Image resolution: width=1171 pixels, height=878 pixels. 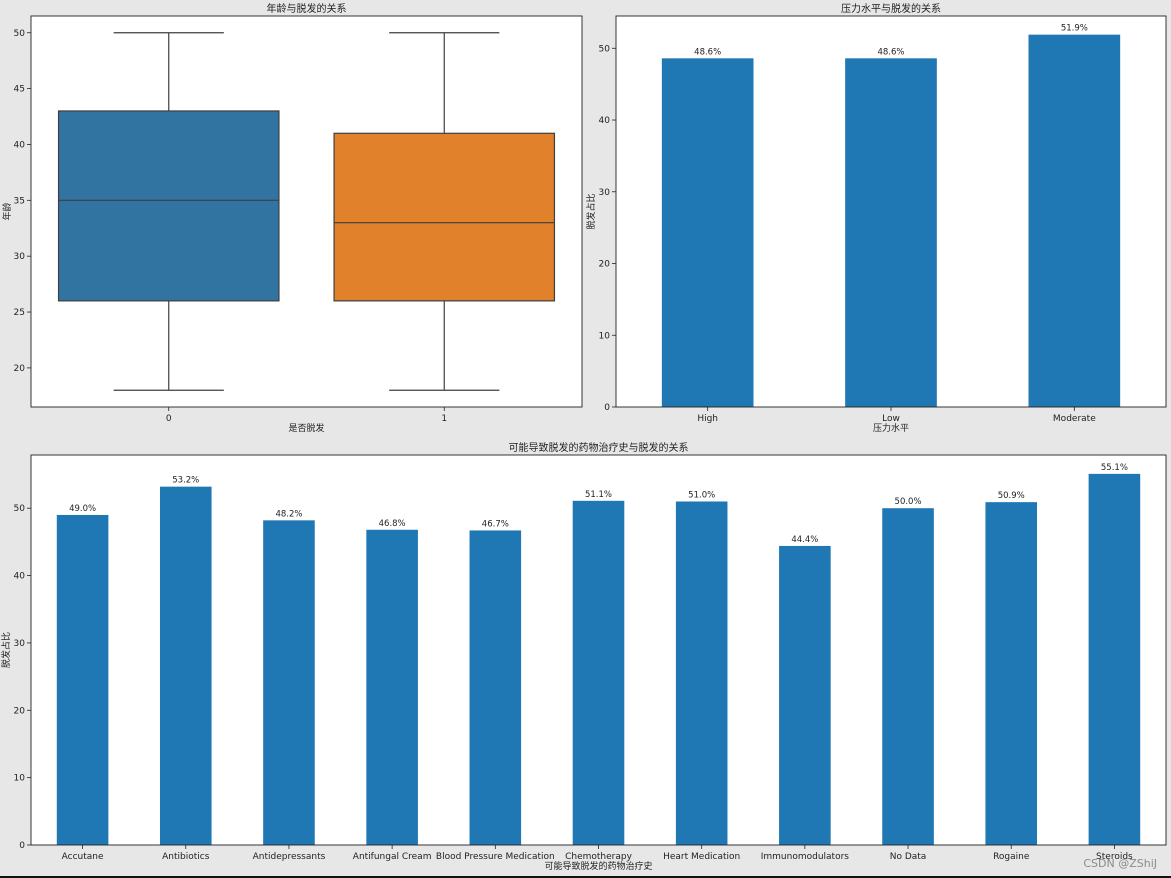 What do you see at coordinates (82, 509) in the screenshot?
I see `bar-value-label: 49.0%` at bounding box center [82, 509].